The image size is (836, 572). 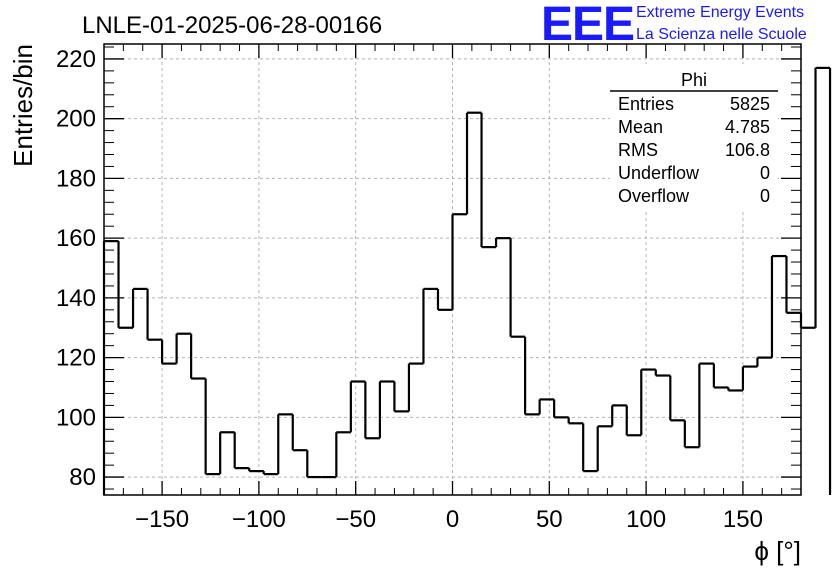 What do you see at coordinates (76, 298) in the screenshot?
I see `y-tick-label: 140` at bounding box center [76, 298].